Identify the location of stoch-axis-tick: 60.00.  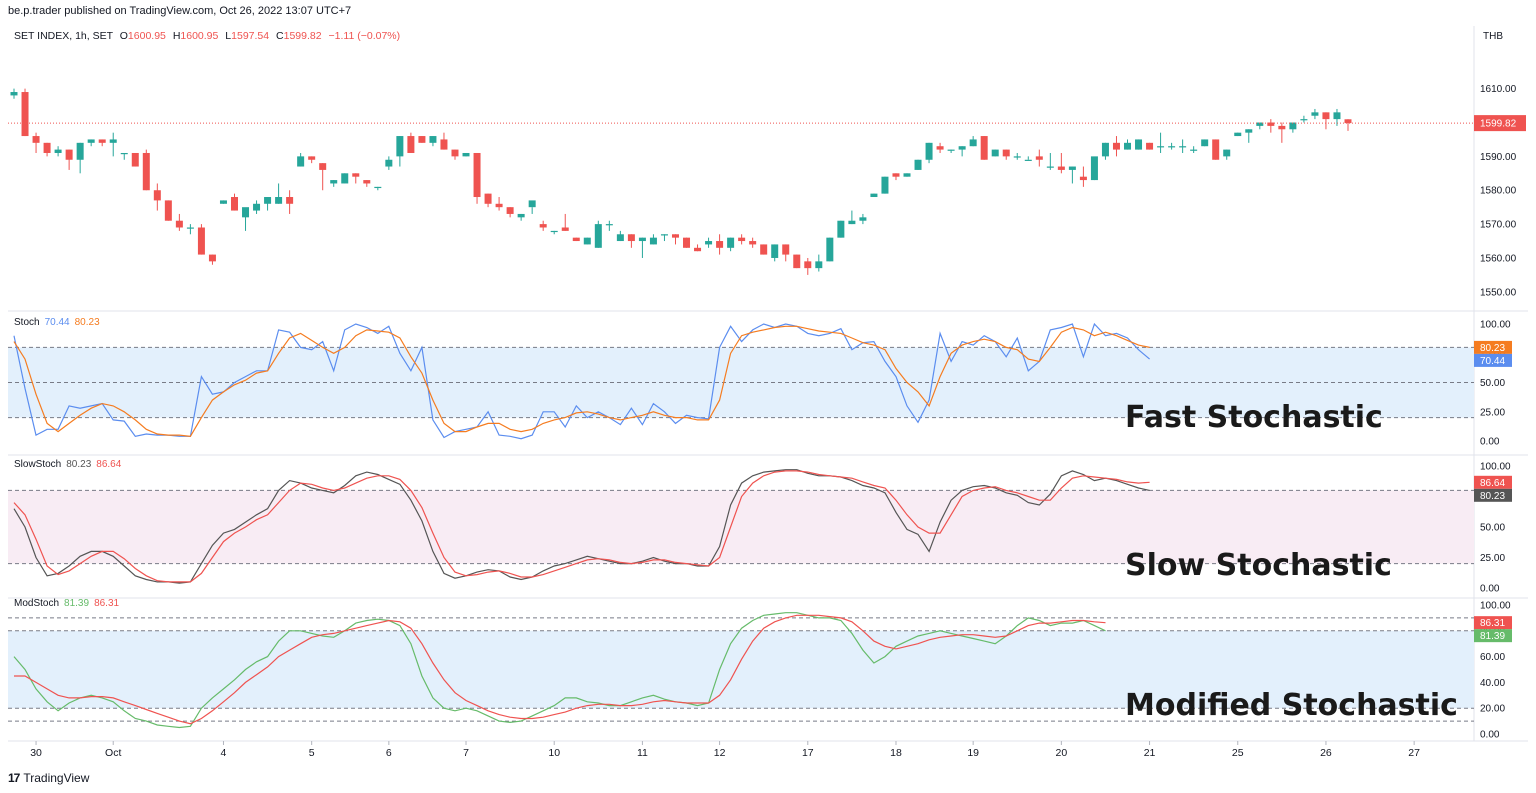
(1492, 657).